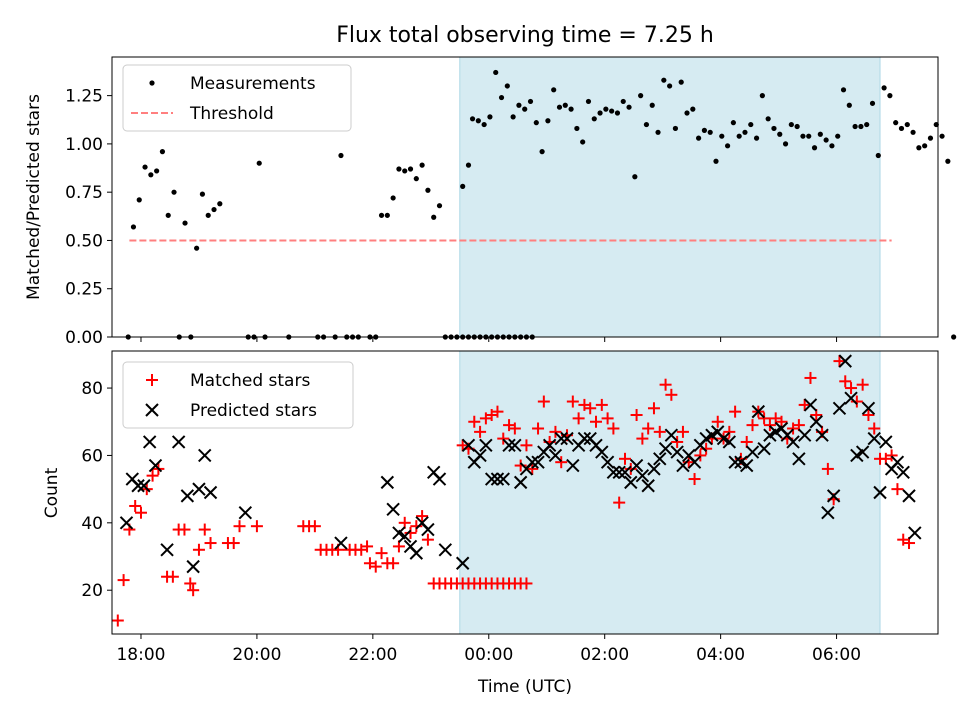  Describe the element at coordinates (253, 84) in the screenshot. I see `measurements-legend-label: Measurements` at that location.